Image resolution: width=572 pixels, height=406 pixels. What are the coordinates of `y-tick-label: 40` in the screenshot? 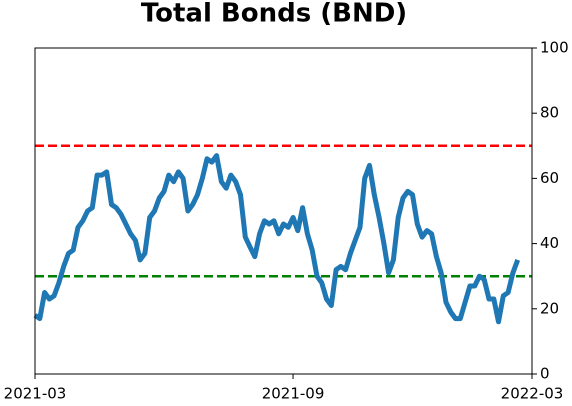 It's located at (549, 243).